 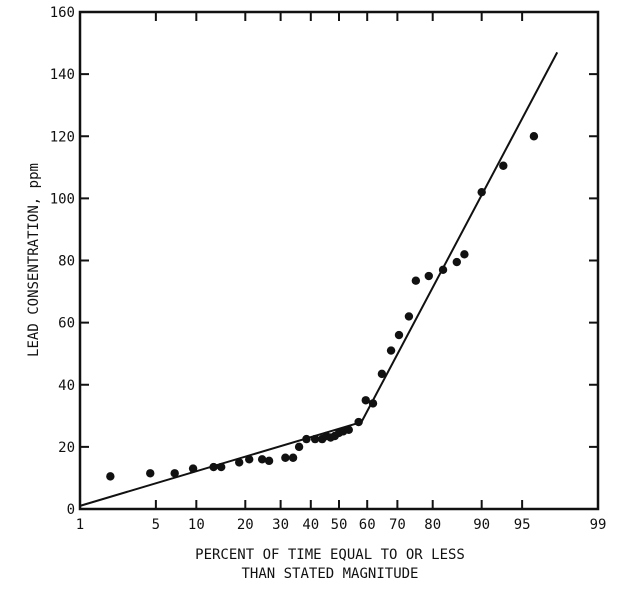 I want to click on x-tick-label: 40, so click(x=310, y=525).